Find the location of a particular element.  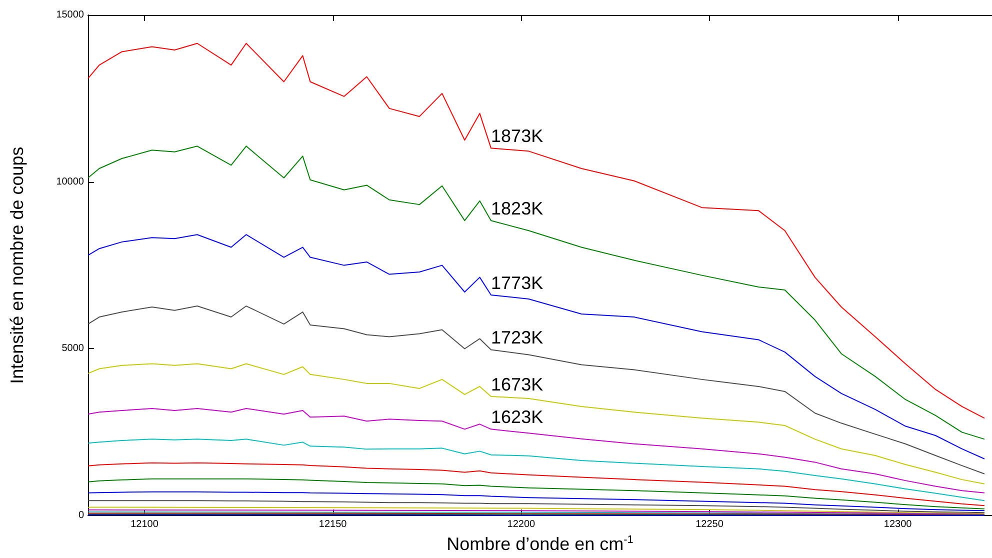

series-label: 1623K is located at coordinates (517, 417).